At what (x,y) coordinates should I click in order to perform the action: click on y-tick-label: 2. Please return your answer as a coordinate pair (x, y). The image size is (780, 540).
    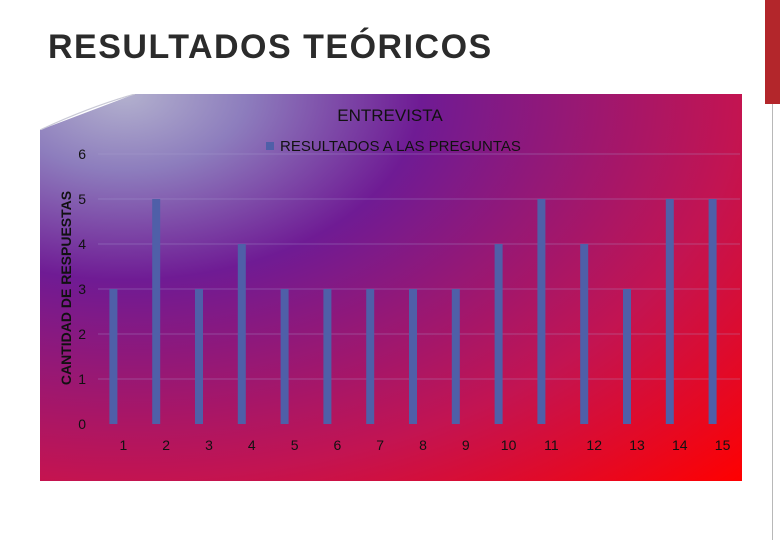
    Looking at the image, I should click on (82, 334).